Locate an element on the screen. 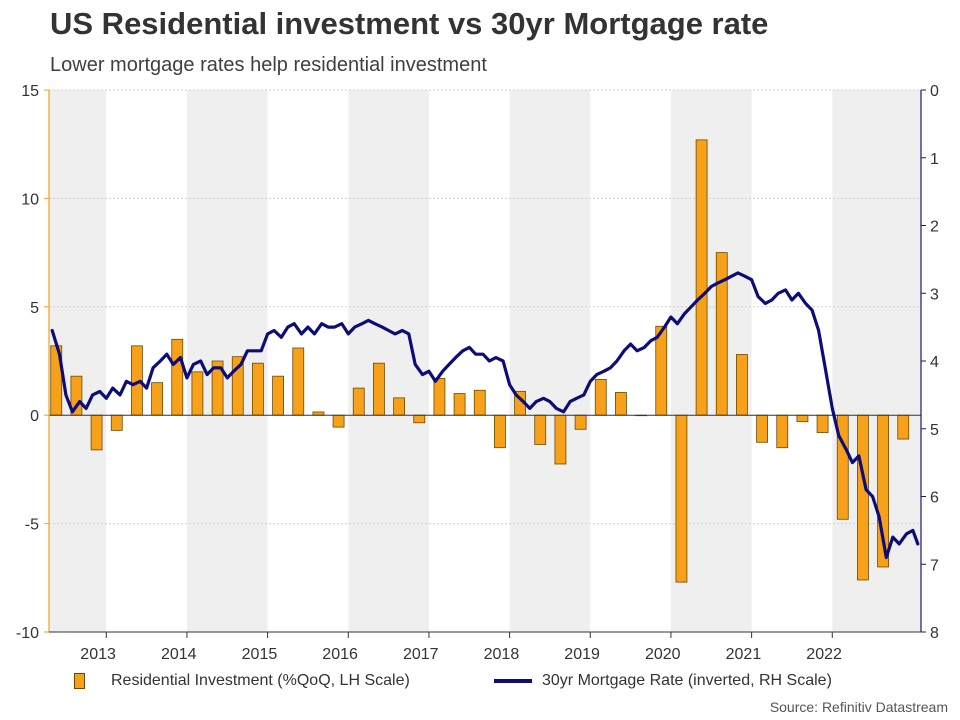 This screenshot has height=720, width=960. right-tick-label-4: 4 is located at coordinates (934, 362).